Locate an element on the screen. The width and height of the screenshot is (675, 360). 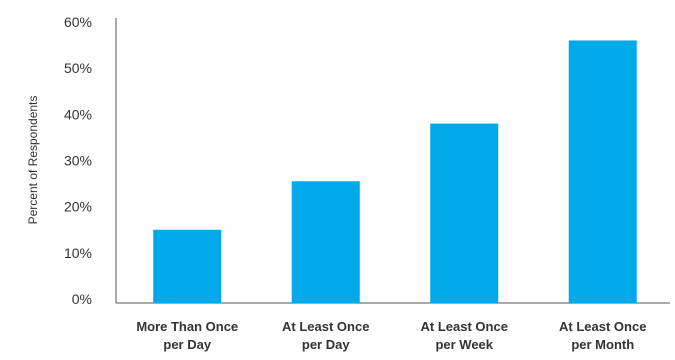
y-tick-labels: 0% 10% 20% 30% 40% 50% 60% is located at coordinates (78, 160).